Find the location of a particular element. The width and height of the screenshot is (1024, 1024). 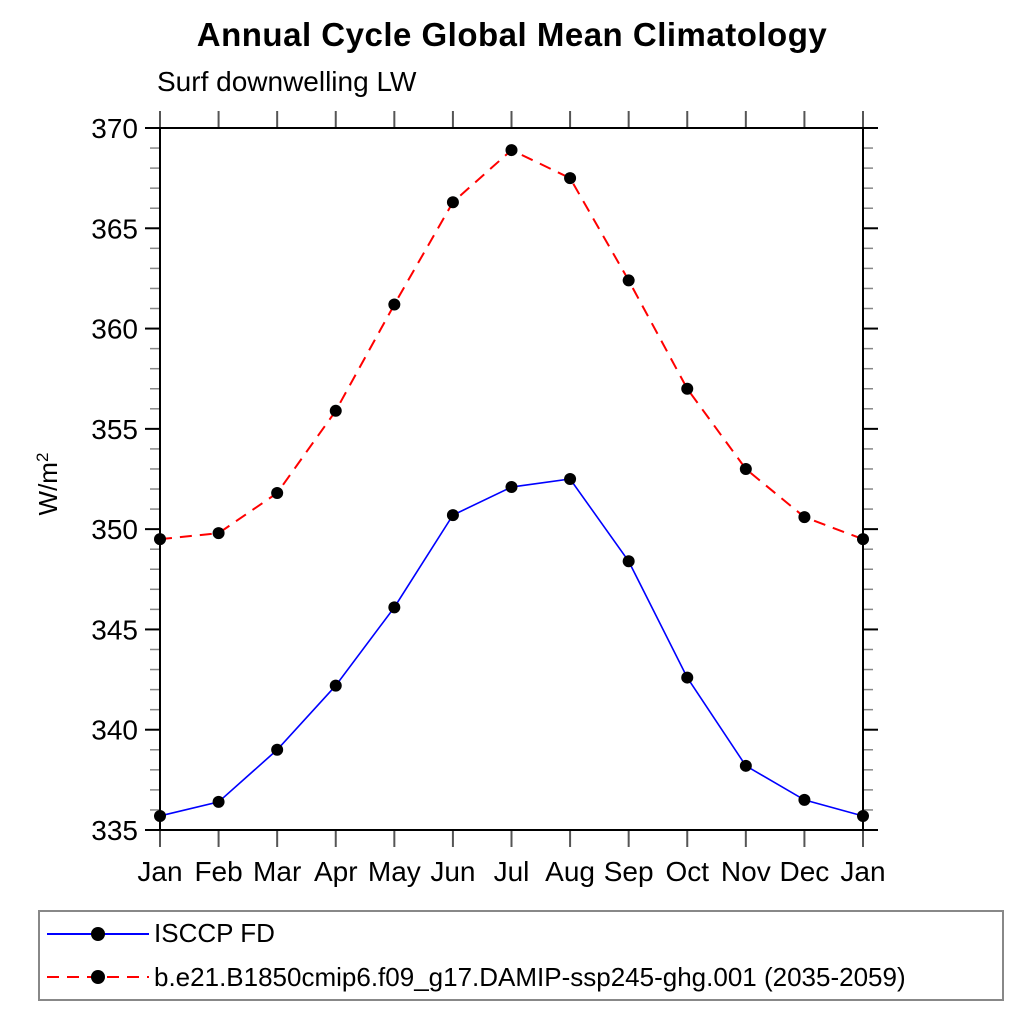

y-tick-label: 365 is located at coordinates (114, 228).